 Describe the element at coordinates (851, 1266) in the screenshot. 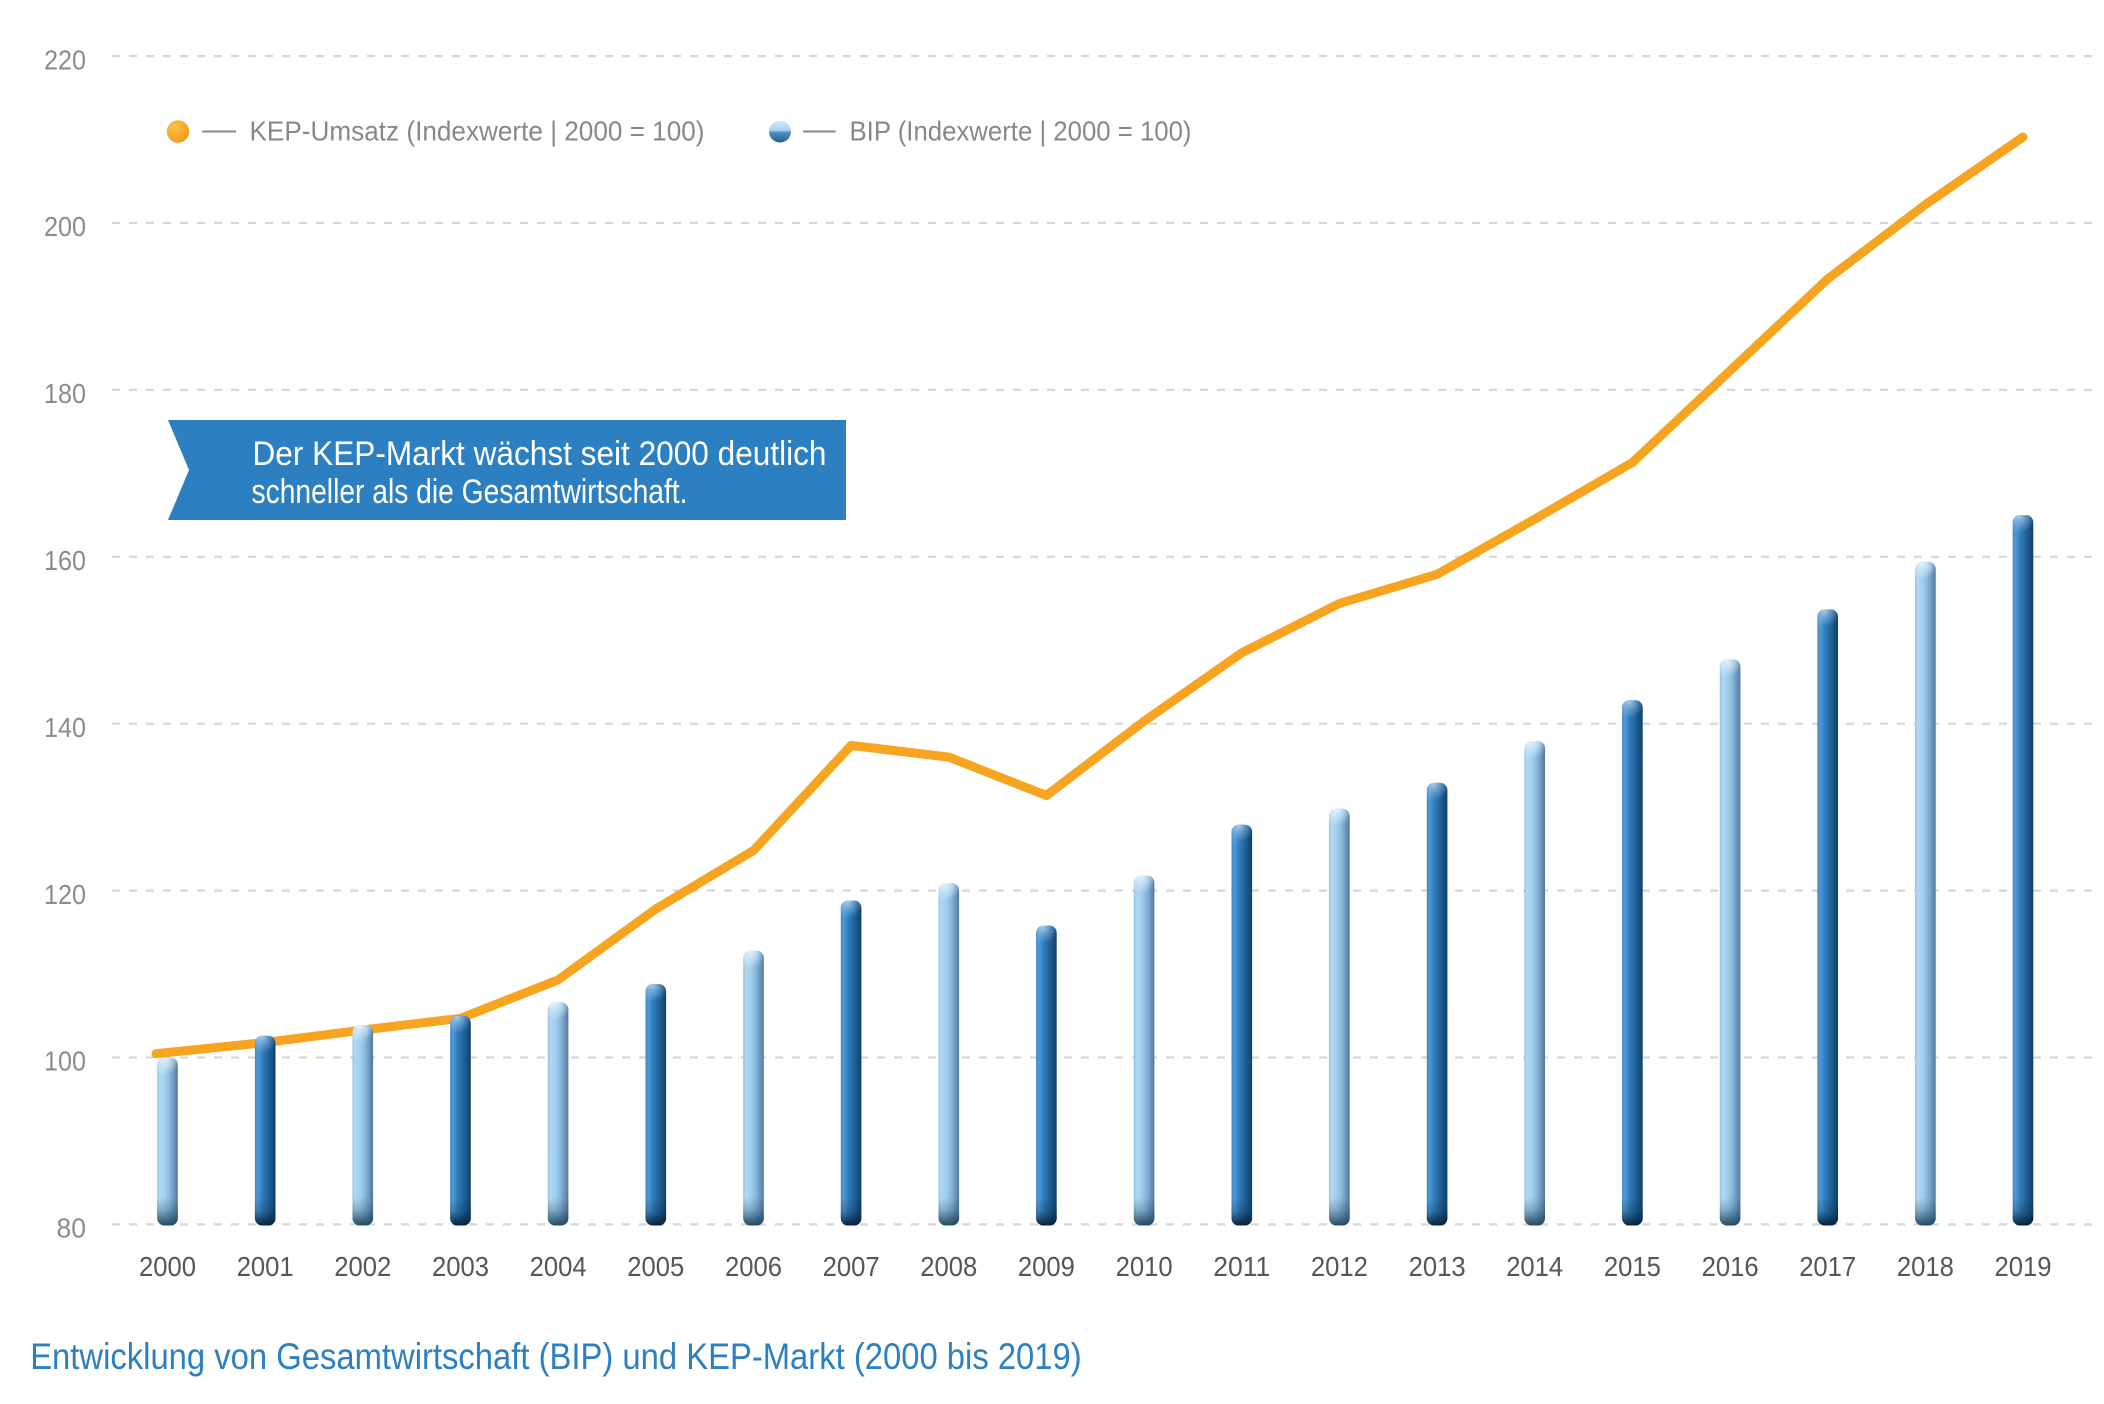

I see `svg-text: 2007` at that location.